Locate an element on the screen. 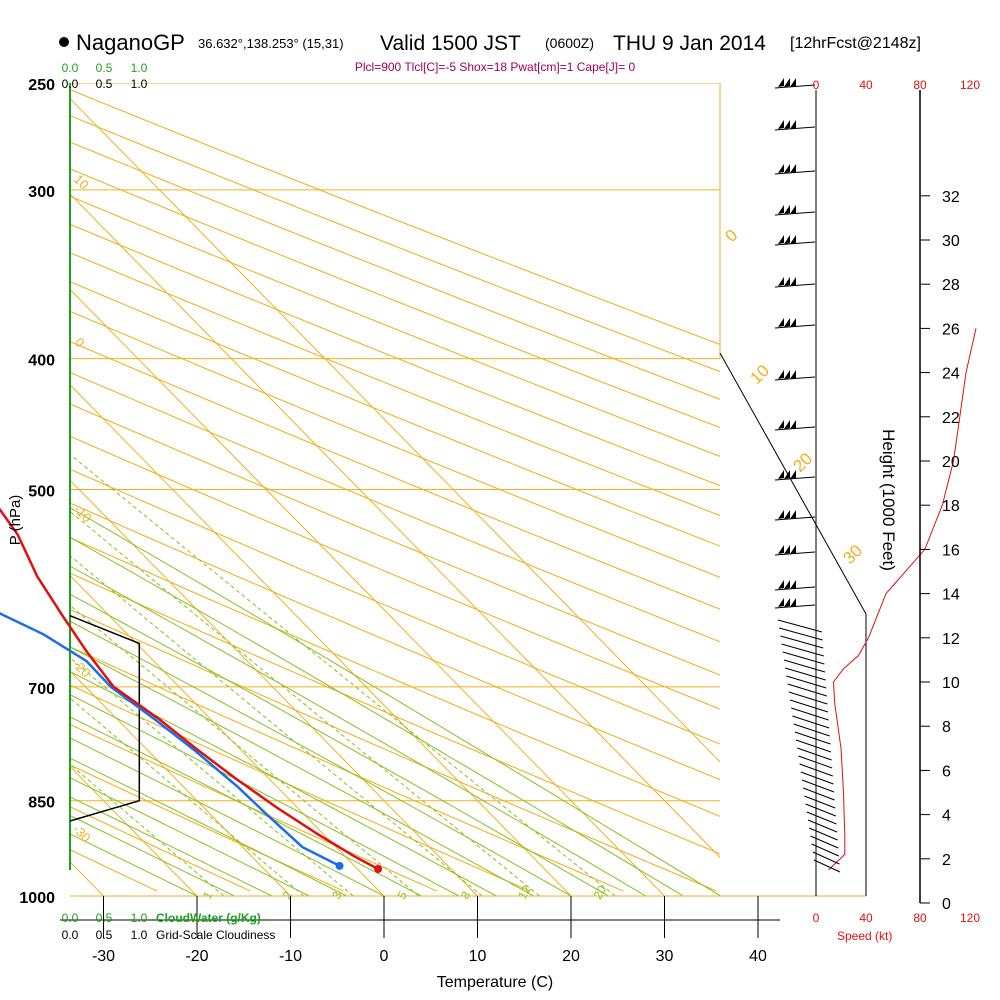 The image size is (1000, 1000). pressure-tick-label: 250 is located at coordinates (41, 85).